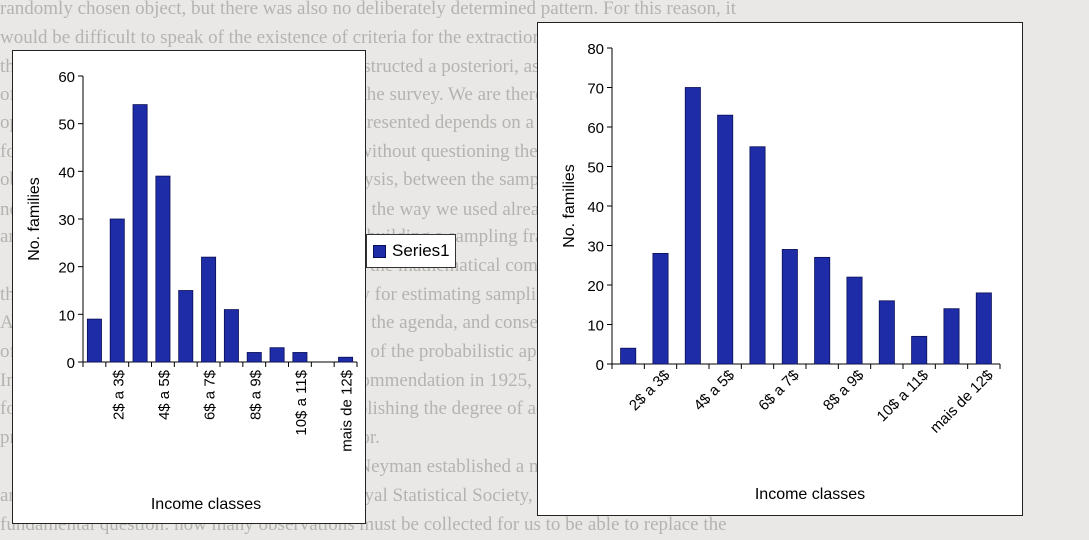 This screenshot has height=540, width=1089. Describe the element at coordinates (595, 89) in the screenshot. I see `y-tick-label: 70` at that location.